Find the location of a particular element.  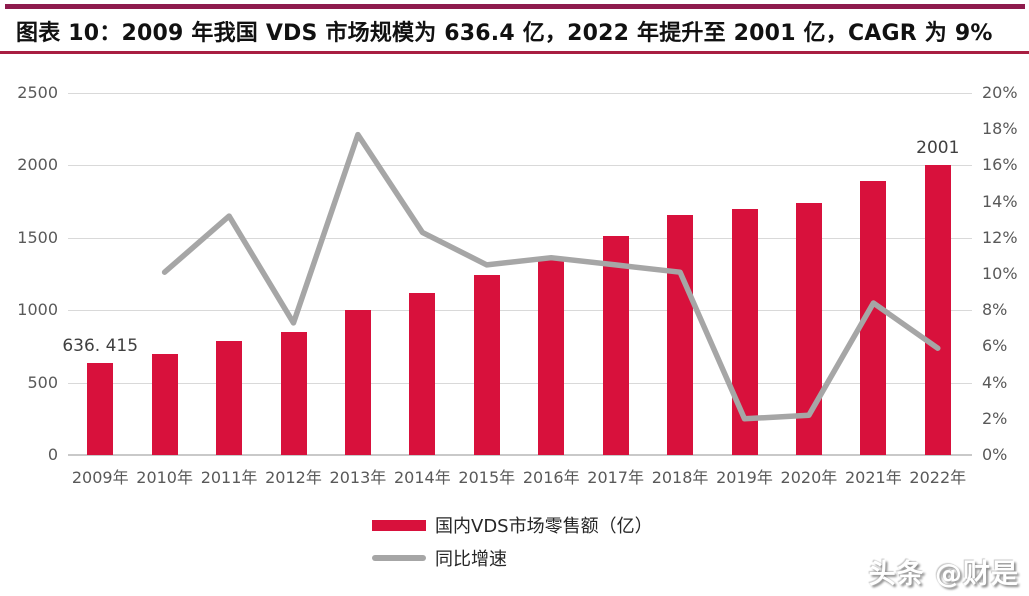

bar-2013年 is located at coordinates (357, 382).